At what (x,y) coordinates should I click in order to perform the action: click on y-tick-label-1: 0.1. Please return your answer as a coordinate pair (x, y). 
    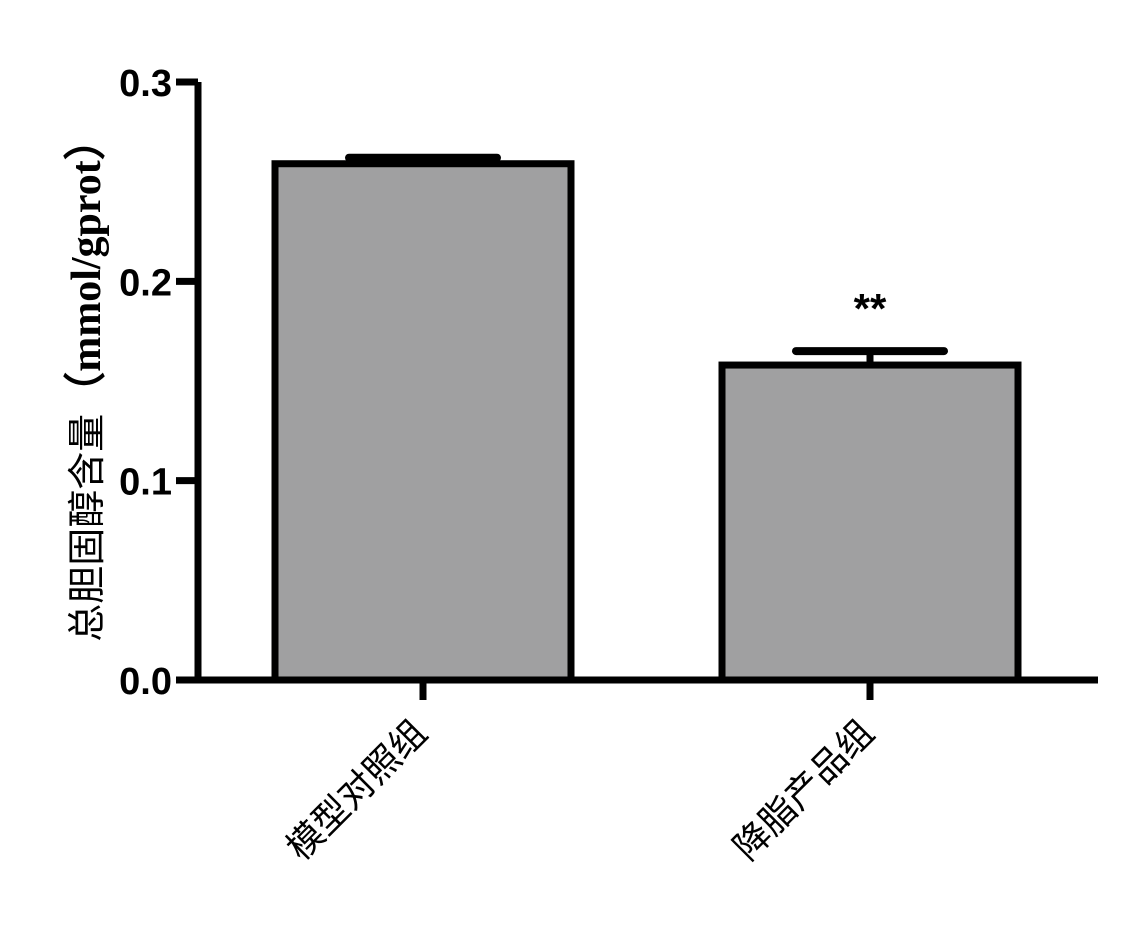
    Looking at the image, I should click on (145, 483).